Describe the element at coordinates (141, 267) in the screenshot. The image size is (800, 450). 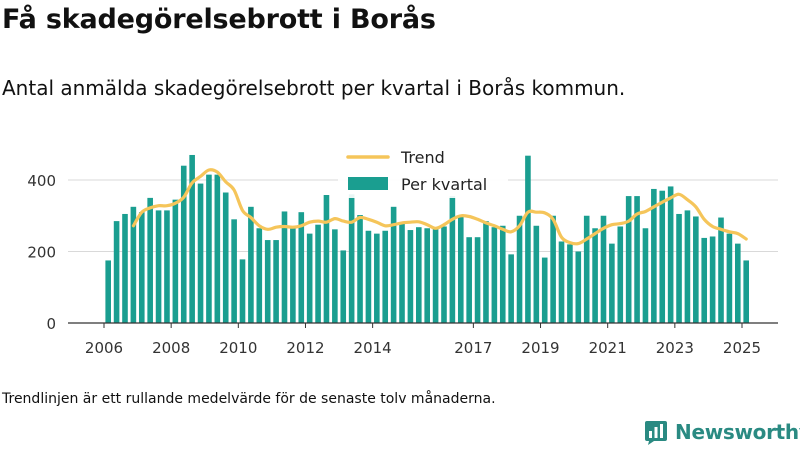
I see `bar-2007-Q1` at that location.